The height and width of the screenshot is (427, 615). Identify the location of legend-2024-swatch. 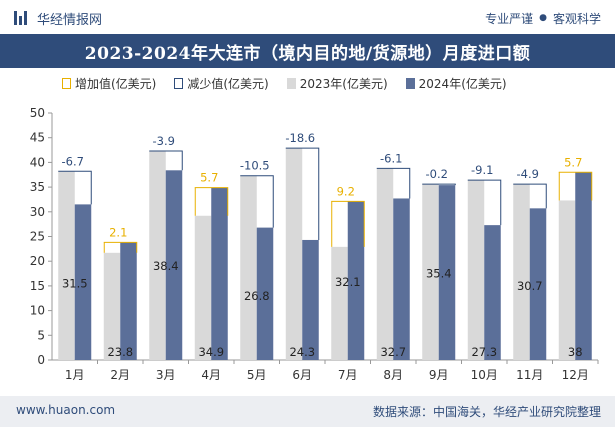
(410, 83).